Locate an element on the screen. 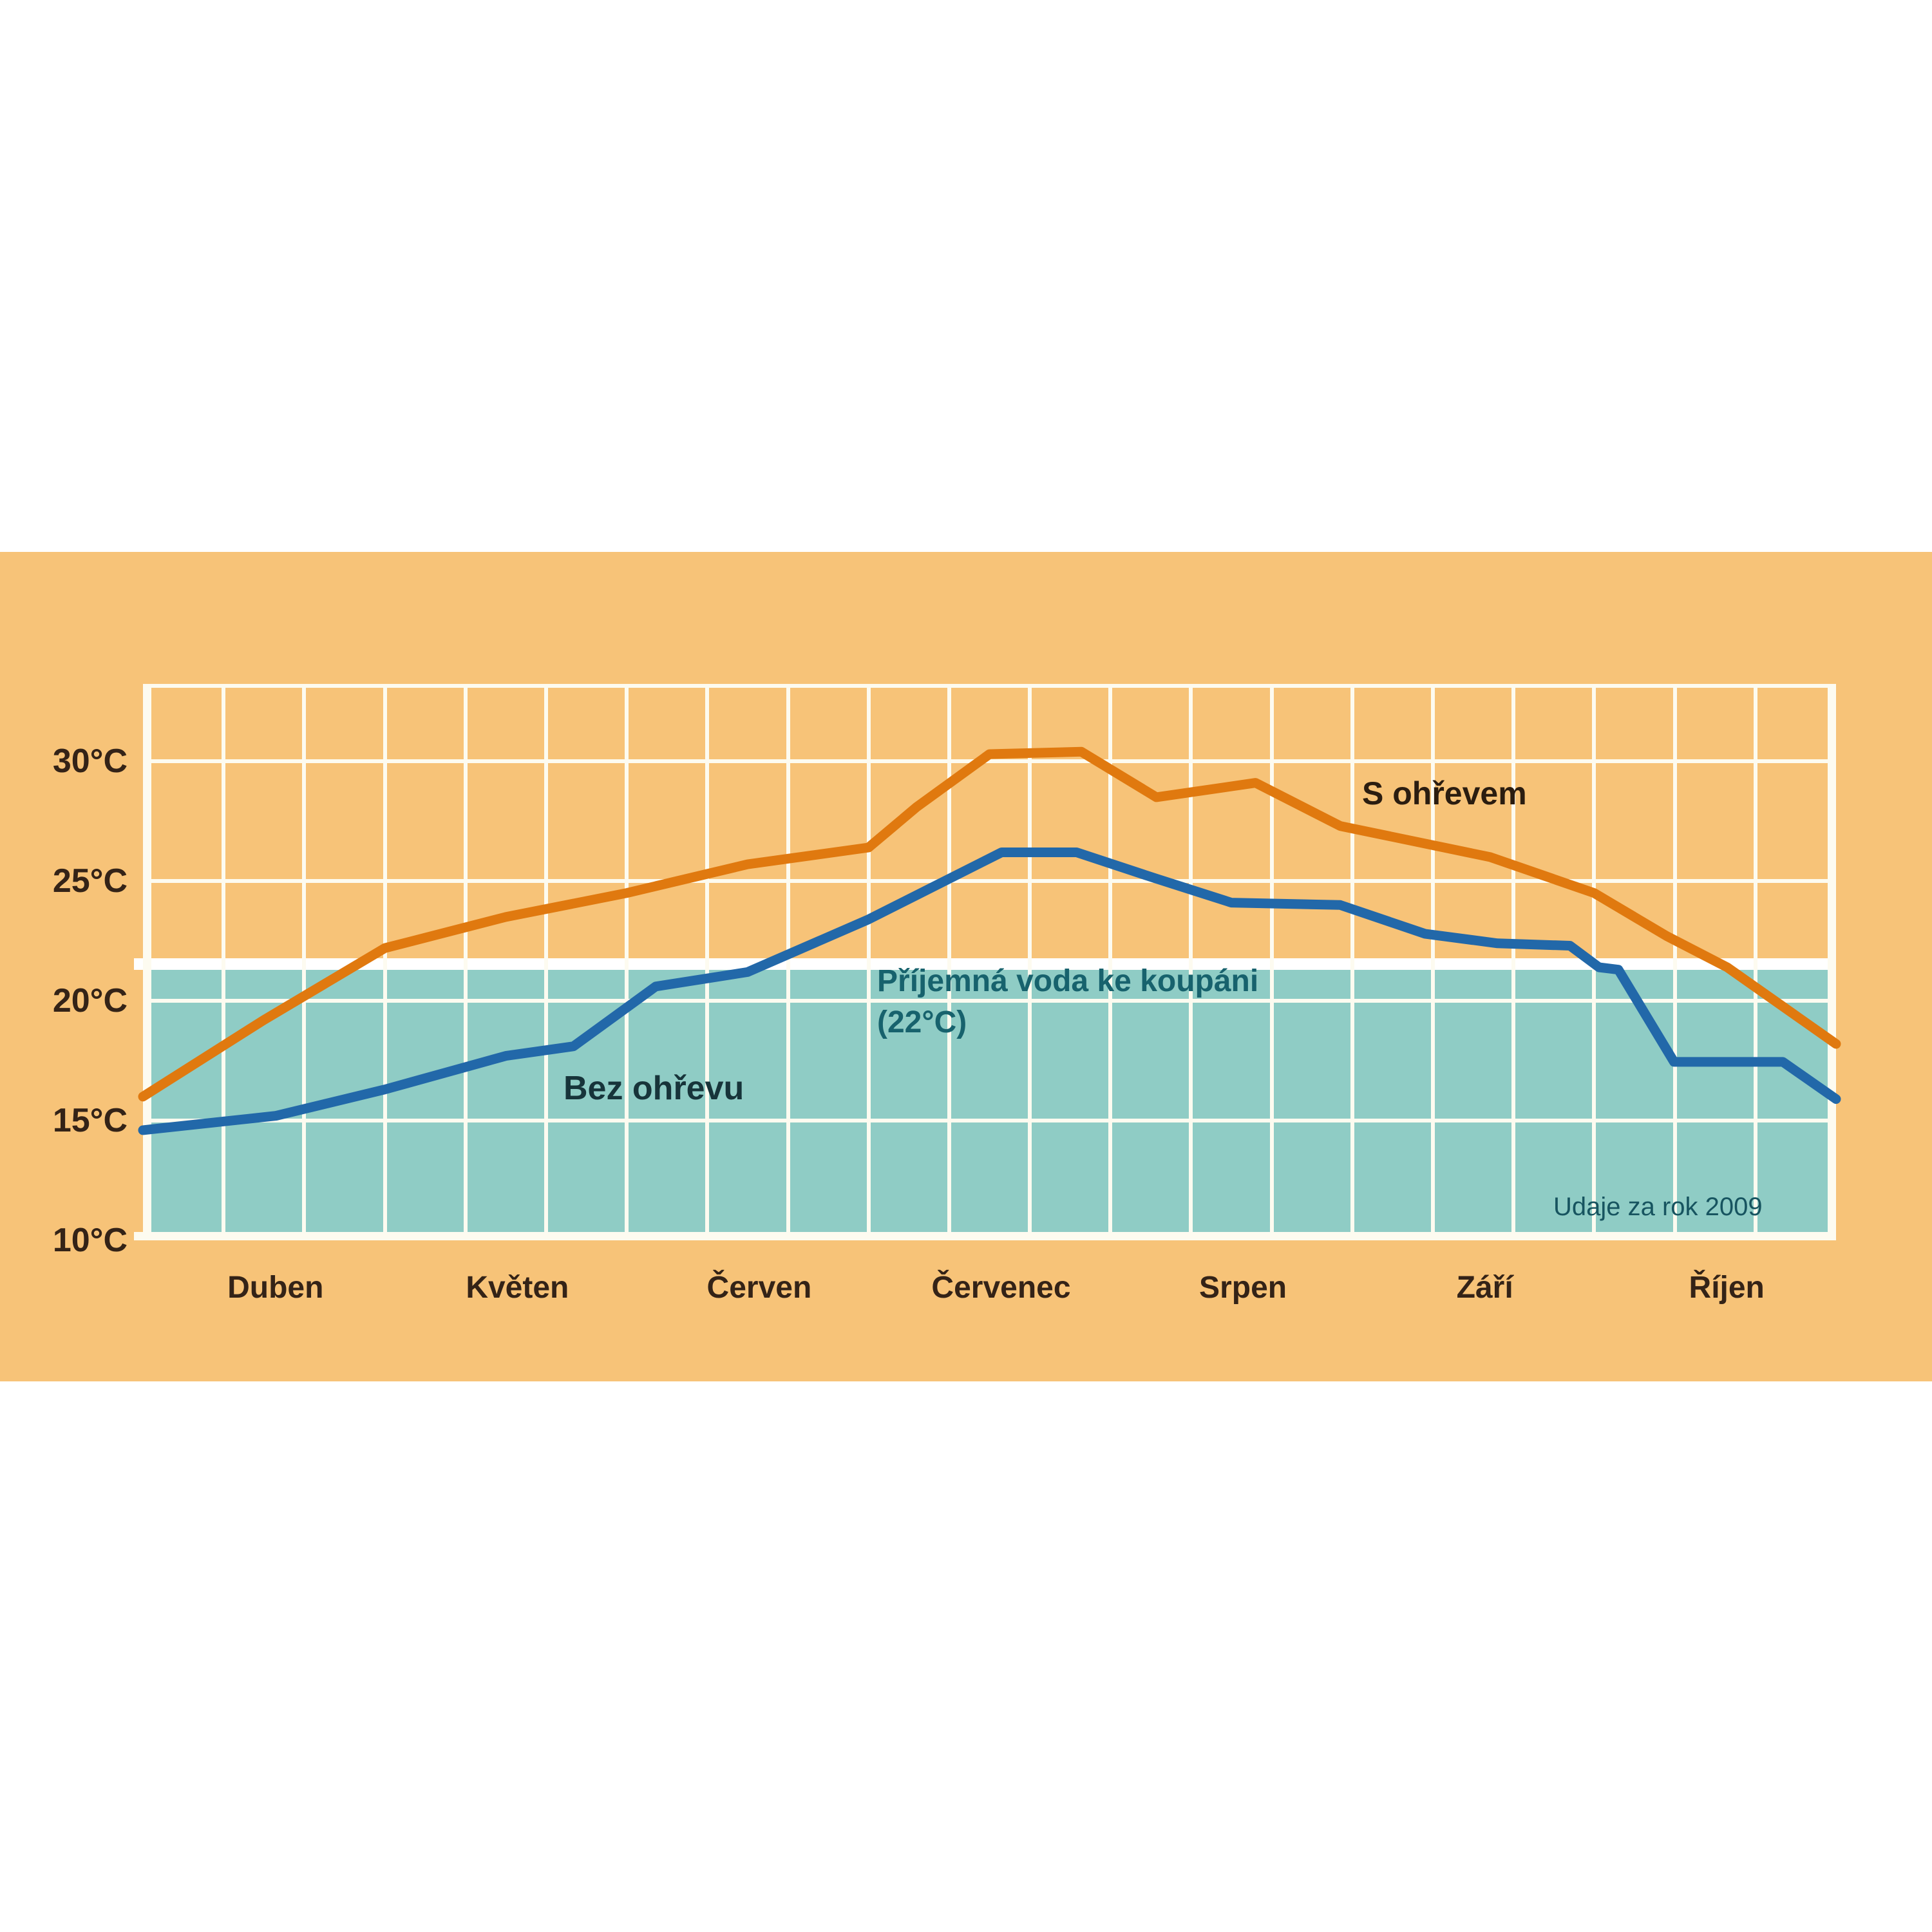 The height and width of the screenshot is (1932, 1932). month-label-3: Červen is located at coordinates (759, 1288).